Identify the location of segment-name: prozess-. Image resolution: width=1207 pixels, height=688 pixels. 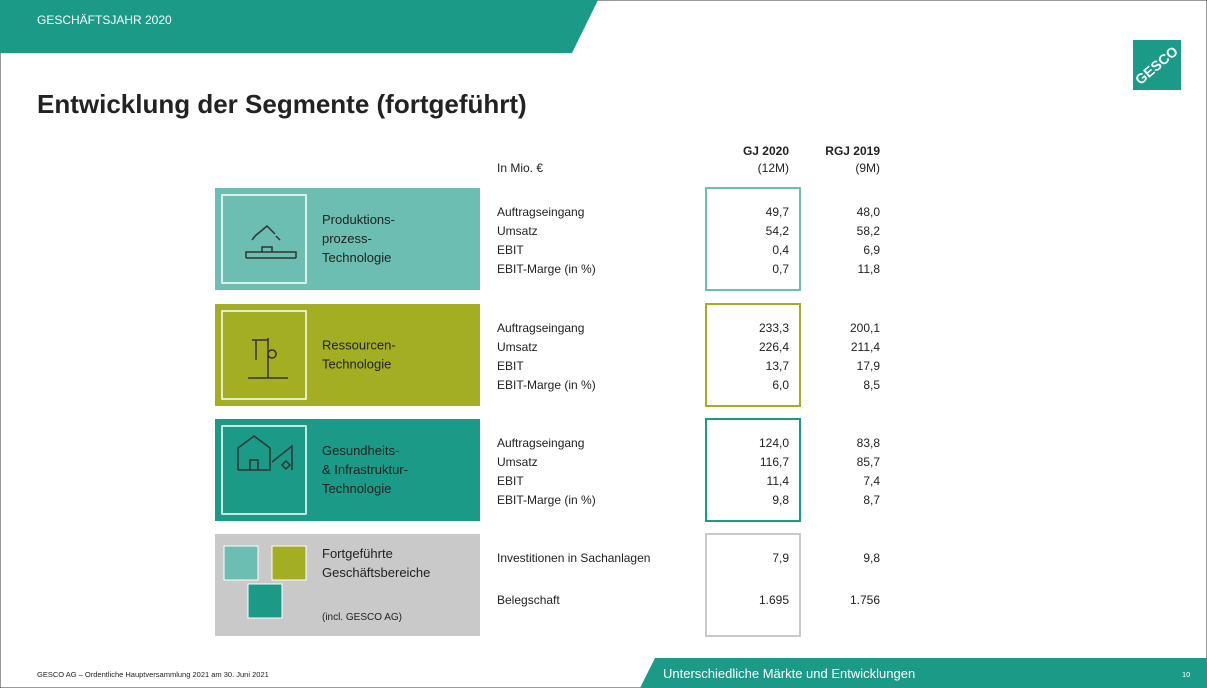
(347, 238).